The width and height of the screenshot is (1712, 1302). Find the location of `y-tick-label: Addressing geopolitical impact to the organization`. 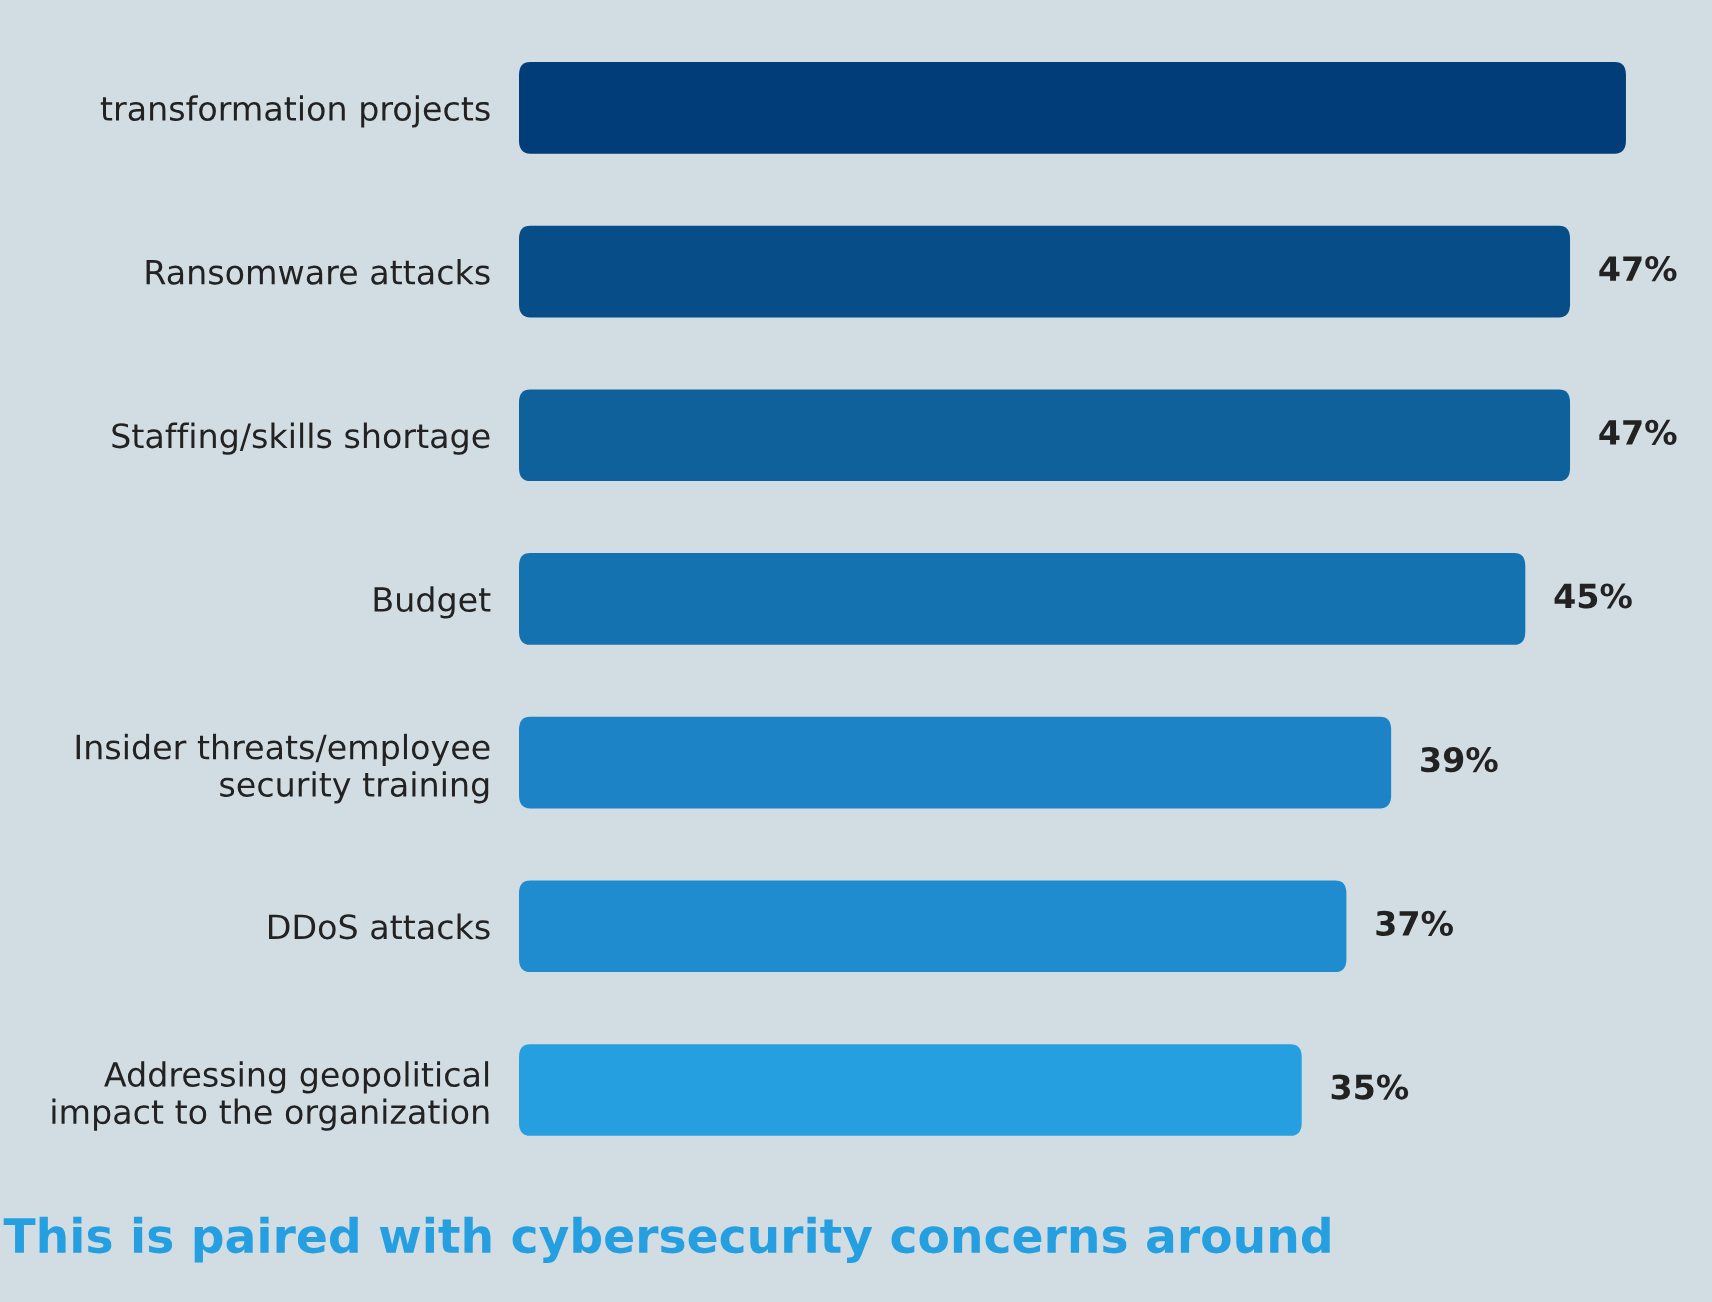

y-tick-label: Addressing geopolitical impact to the organization is located at coordinates (270, 1096).